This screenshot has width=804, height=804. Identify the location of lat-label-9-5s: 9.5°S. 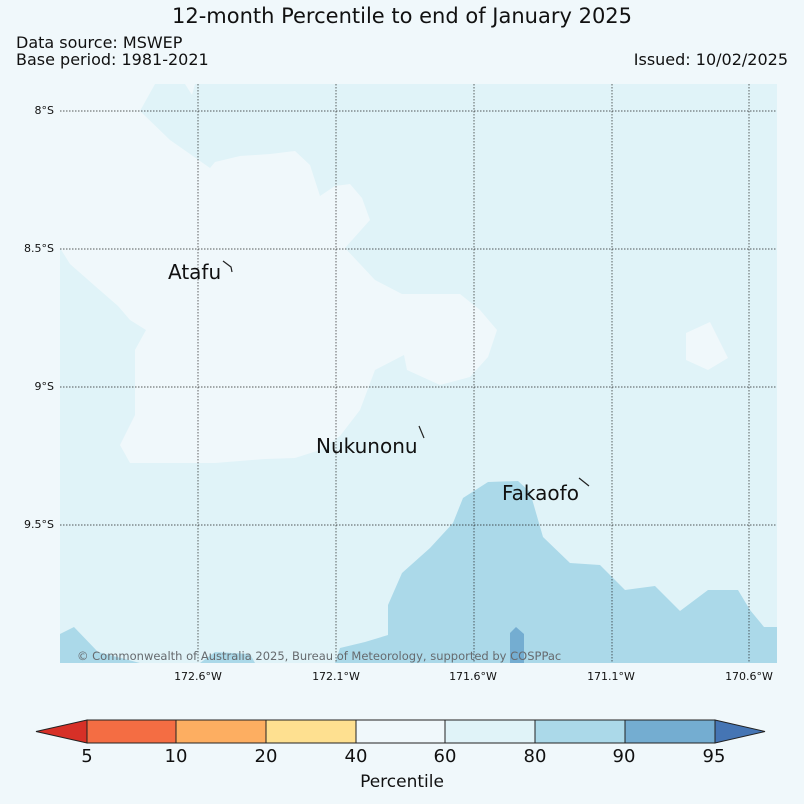
(39, 524).